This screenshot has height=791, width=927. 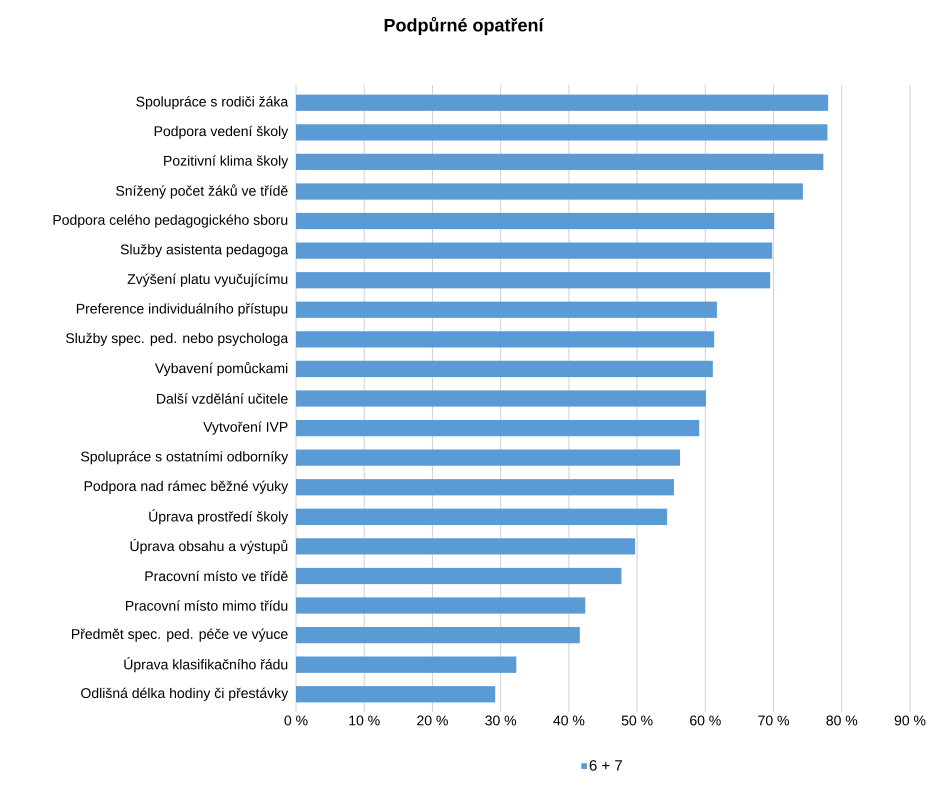 What do you see at coordinates (606, 765) in the screenshot?
I see `legend-label: 6 + 7` at bounding box center [606, 765].